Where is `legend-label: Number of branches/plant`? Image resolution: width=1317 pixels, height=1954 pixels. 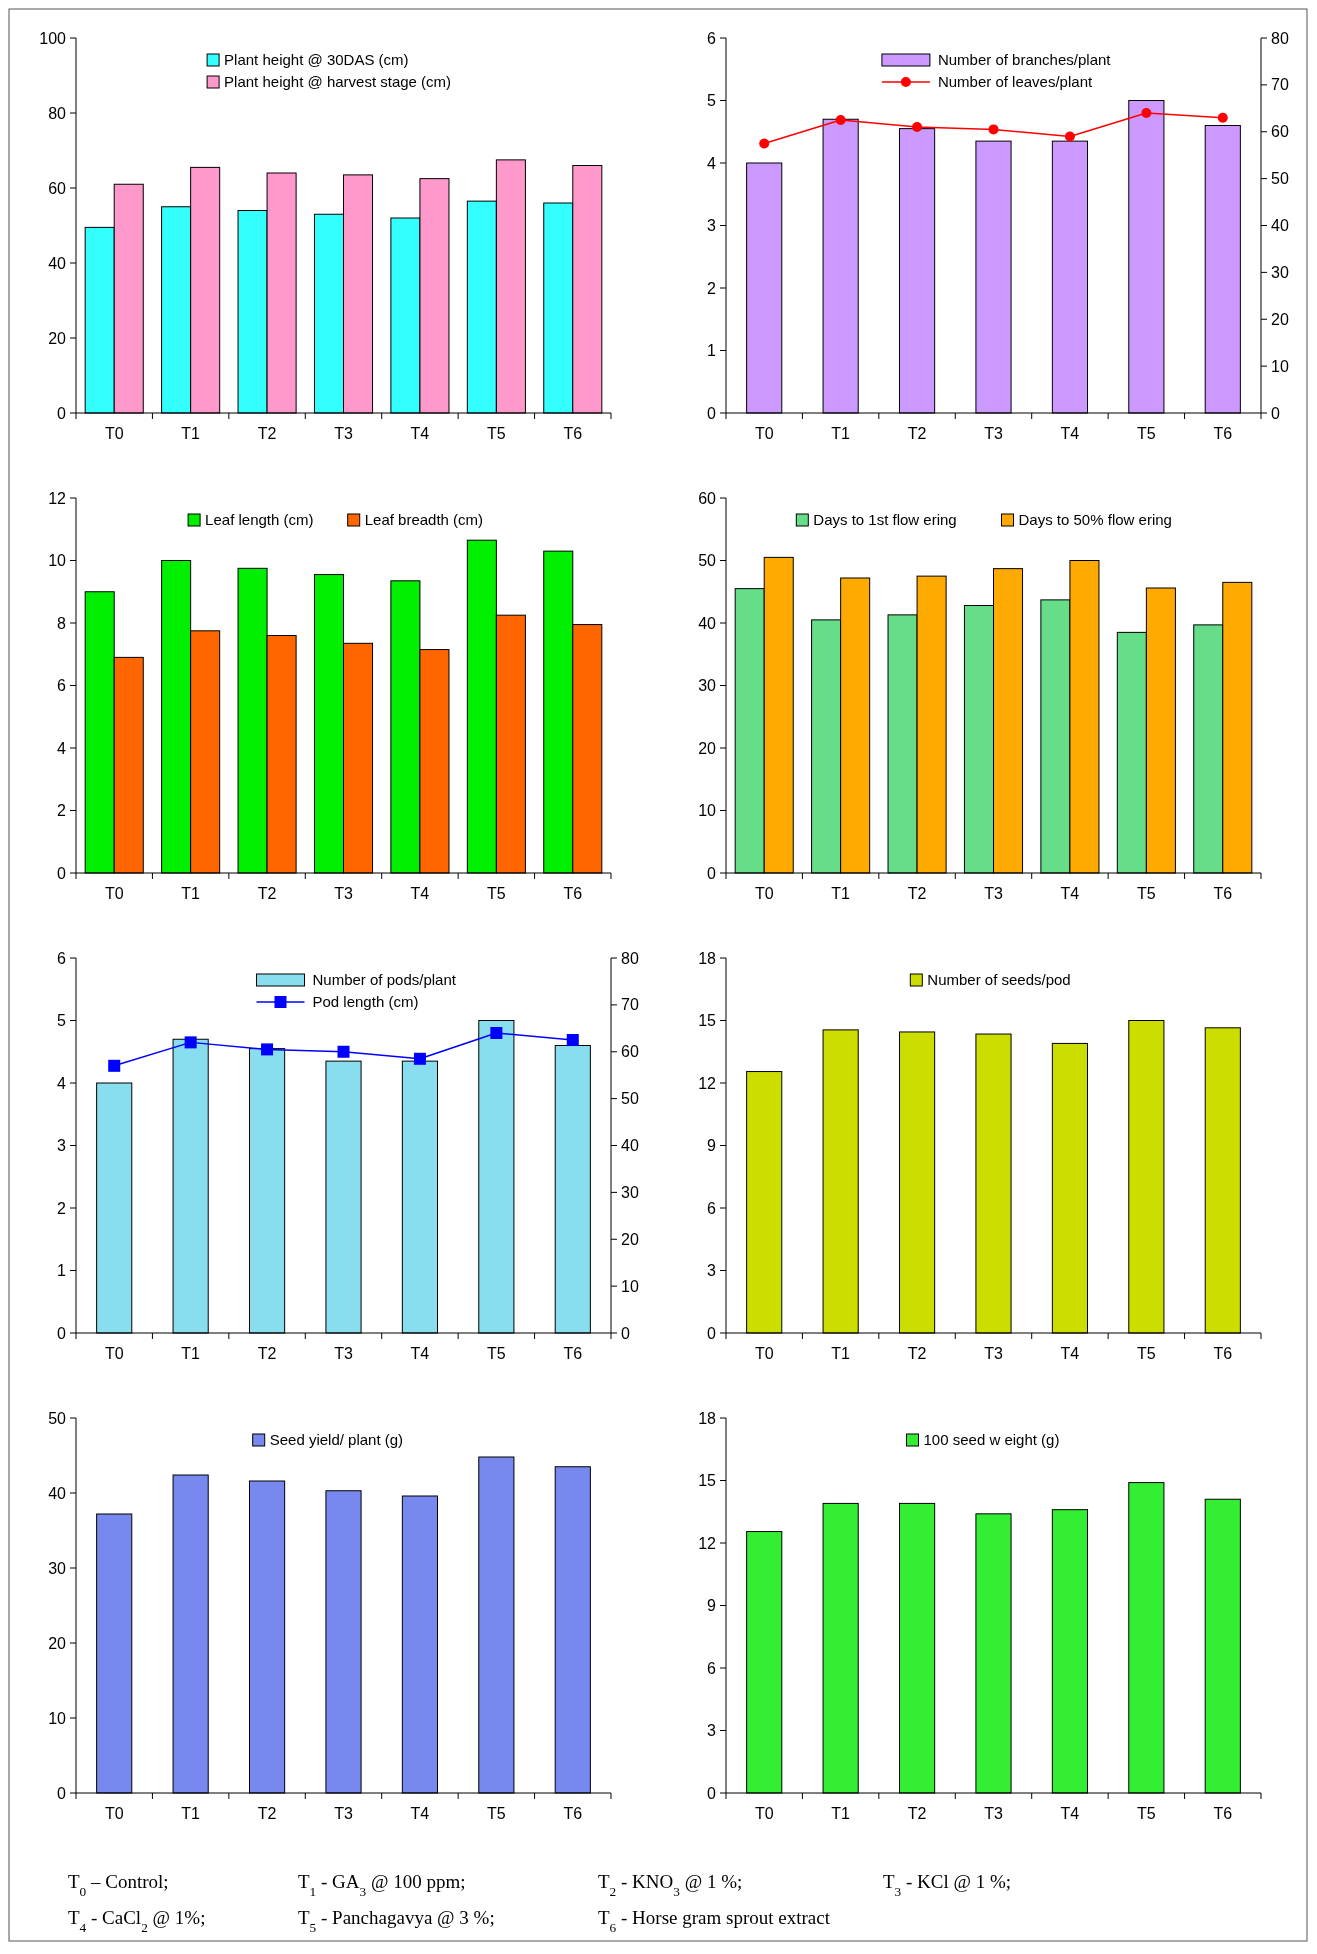
legend-label: Number of branches/plant is located at coordinates (1024, 59).